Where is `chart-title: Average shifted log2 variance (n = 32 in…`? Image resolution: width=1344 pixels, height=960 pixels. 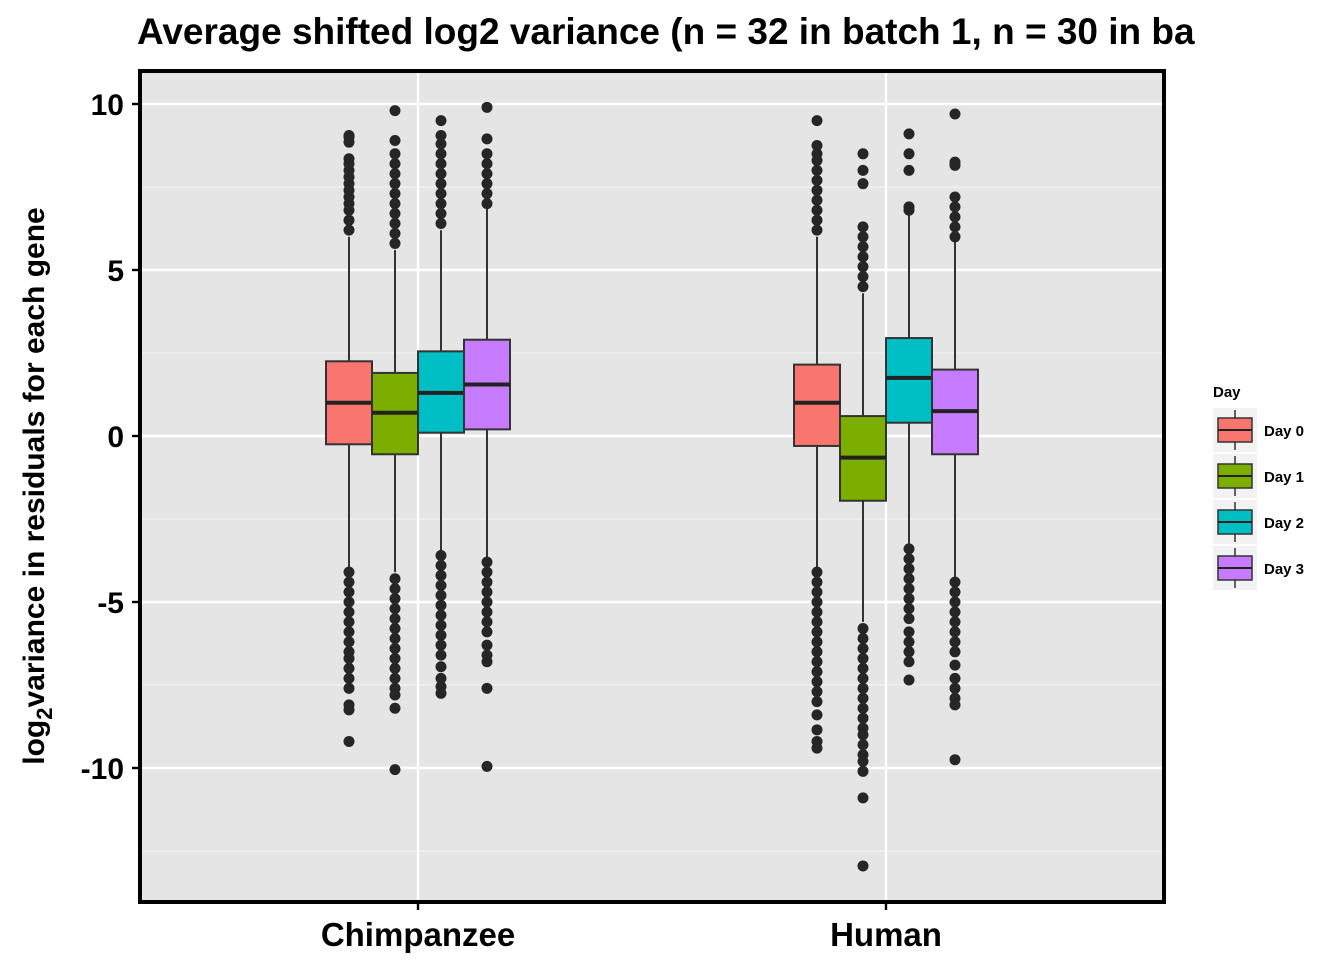
chart-title: Average shifted log2 variance (n = 32 in… is located at coordinates (666, 31).